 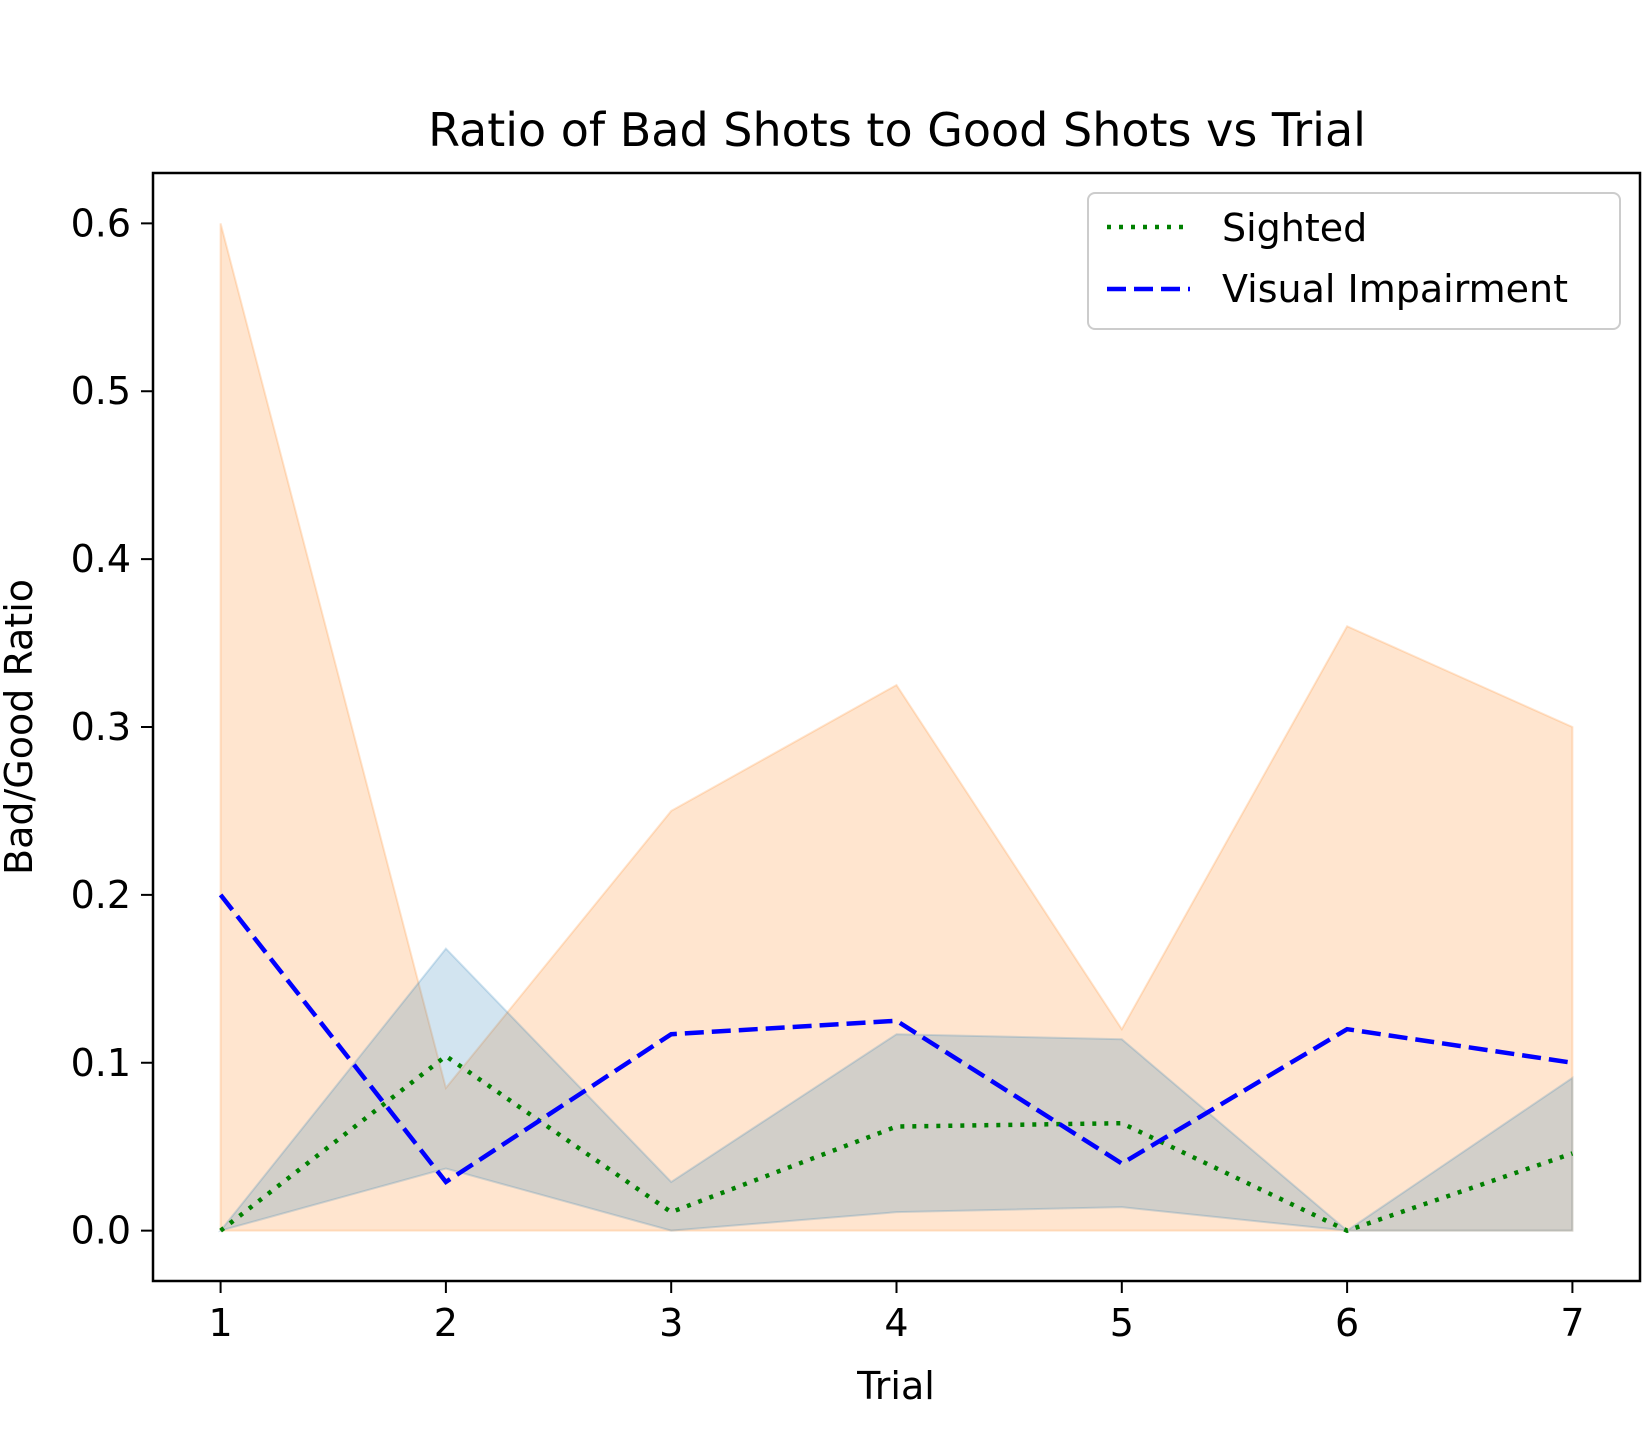 I want to click on y-tick-label: 0.3, so click(x=101, y=727).